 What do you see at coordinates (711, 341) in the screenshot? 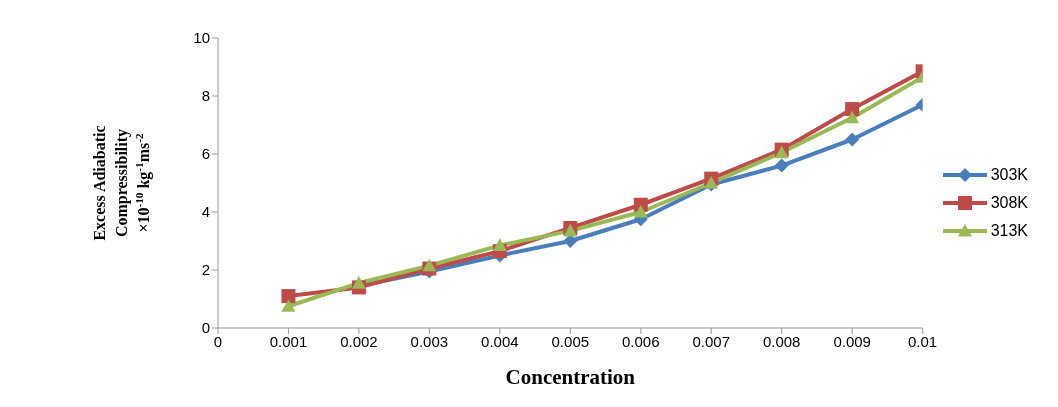
I see `x-tick-label: 0.007` at bounding box center [711, 341].